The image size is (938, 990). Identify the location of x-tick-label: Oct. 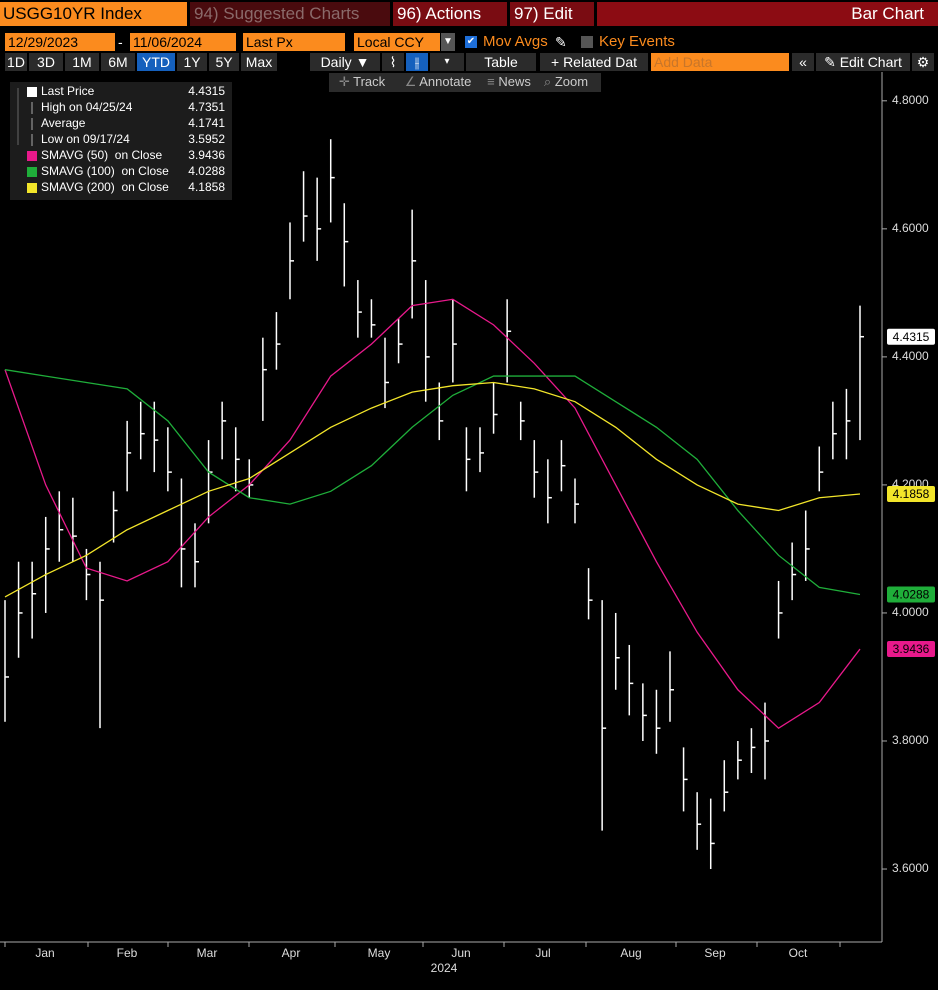
(798, 953).